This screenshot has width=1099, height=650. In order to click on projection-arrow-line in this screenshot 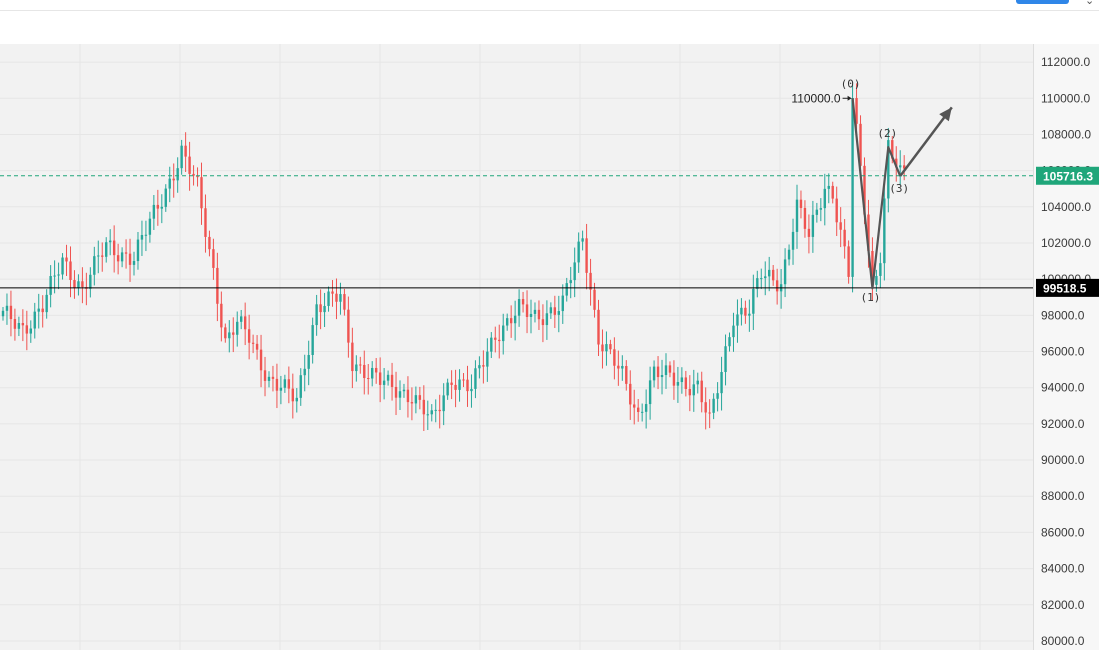, I will do `click(926, 141)`.